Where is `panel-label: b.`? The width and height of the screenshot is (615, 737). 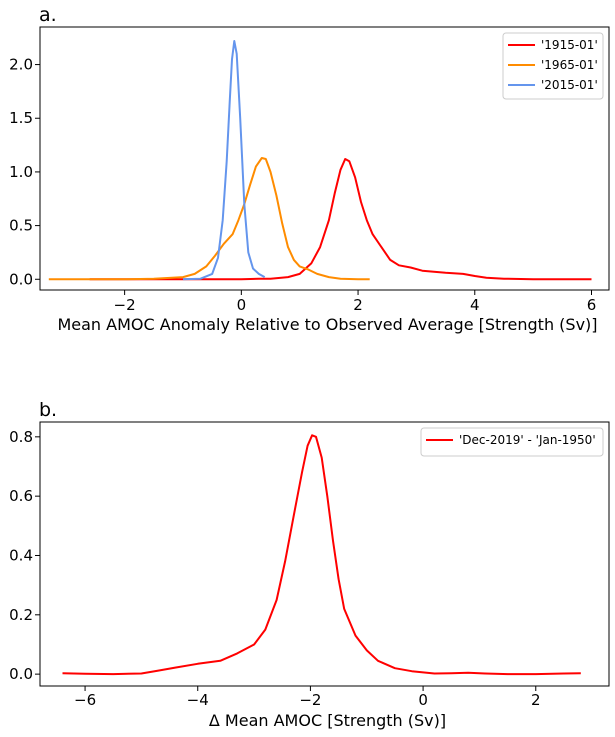 panel-label: b. is located at coordinates (48, 410).